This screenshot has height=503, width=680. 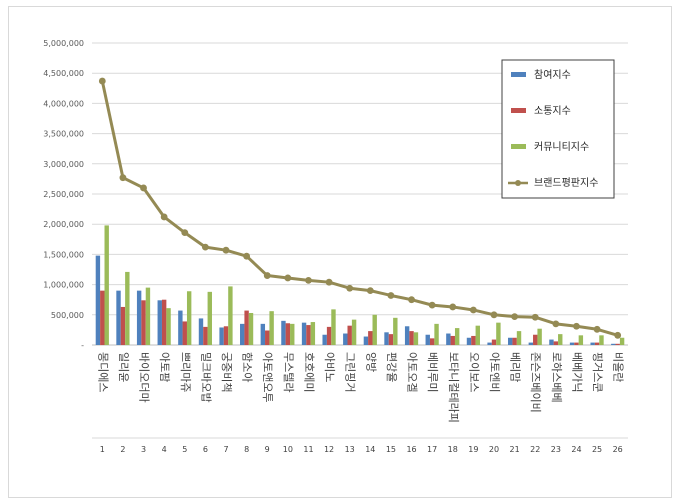 I want to click on x-rank-label: 7, so click(x=225, y=449).